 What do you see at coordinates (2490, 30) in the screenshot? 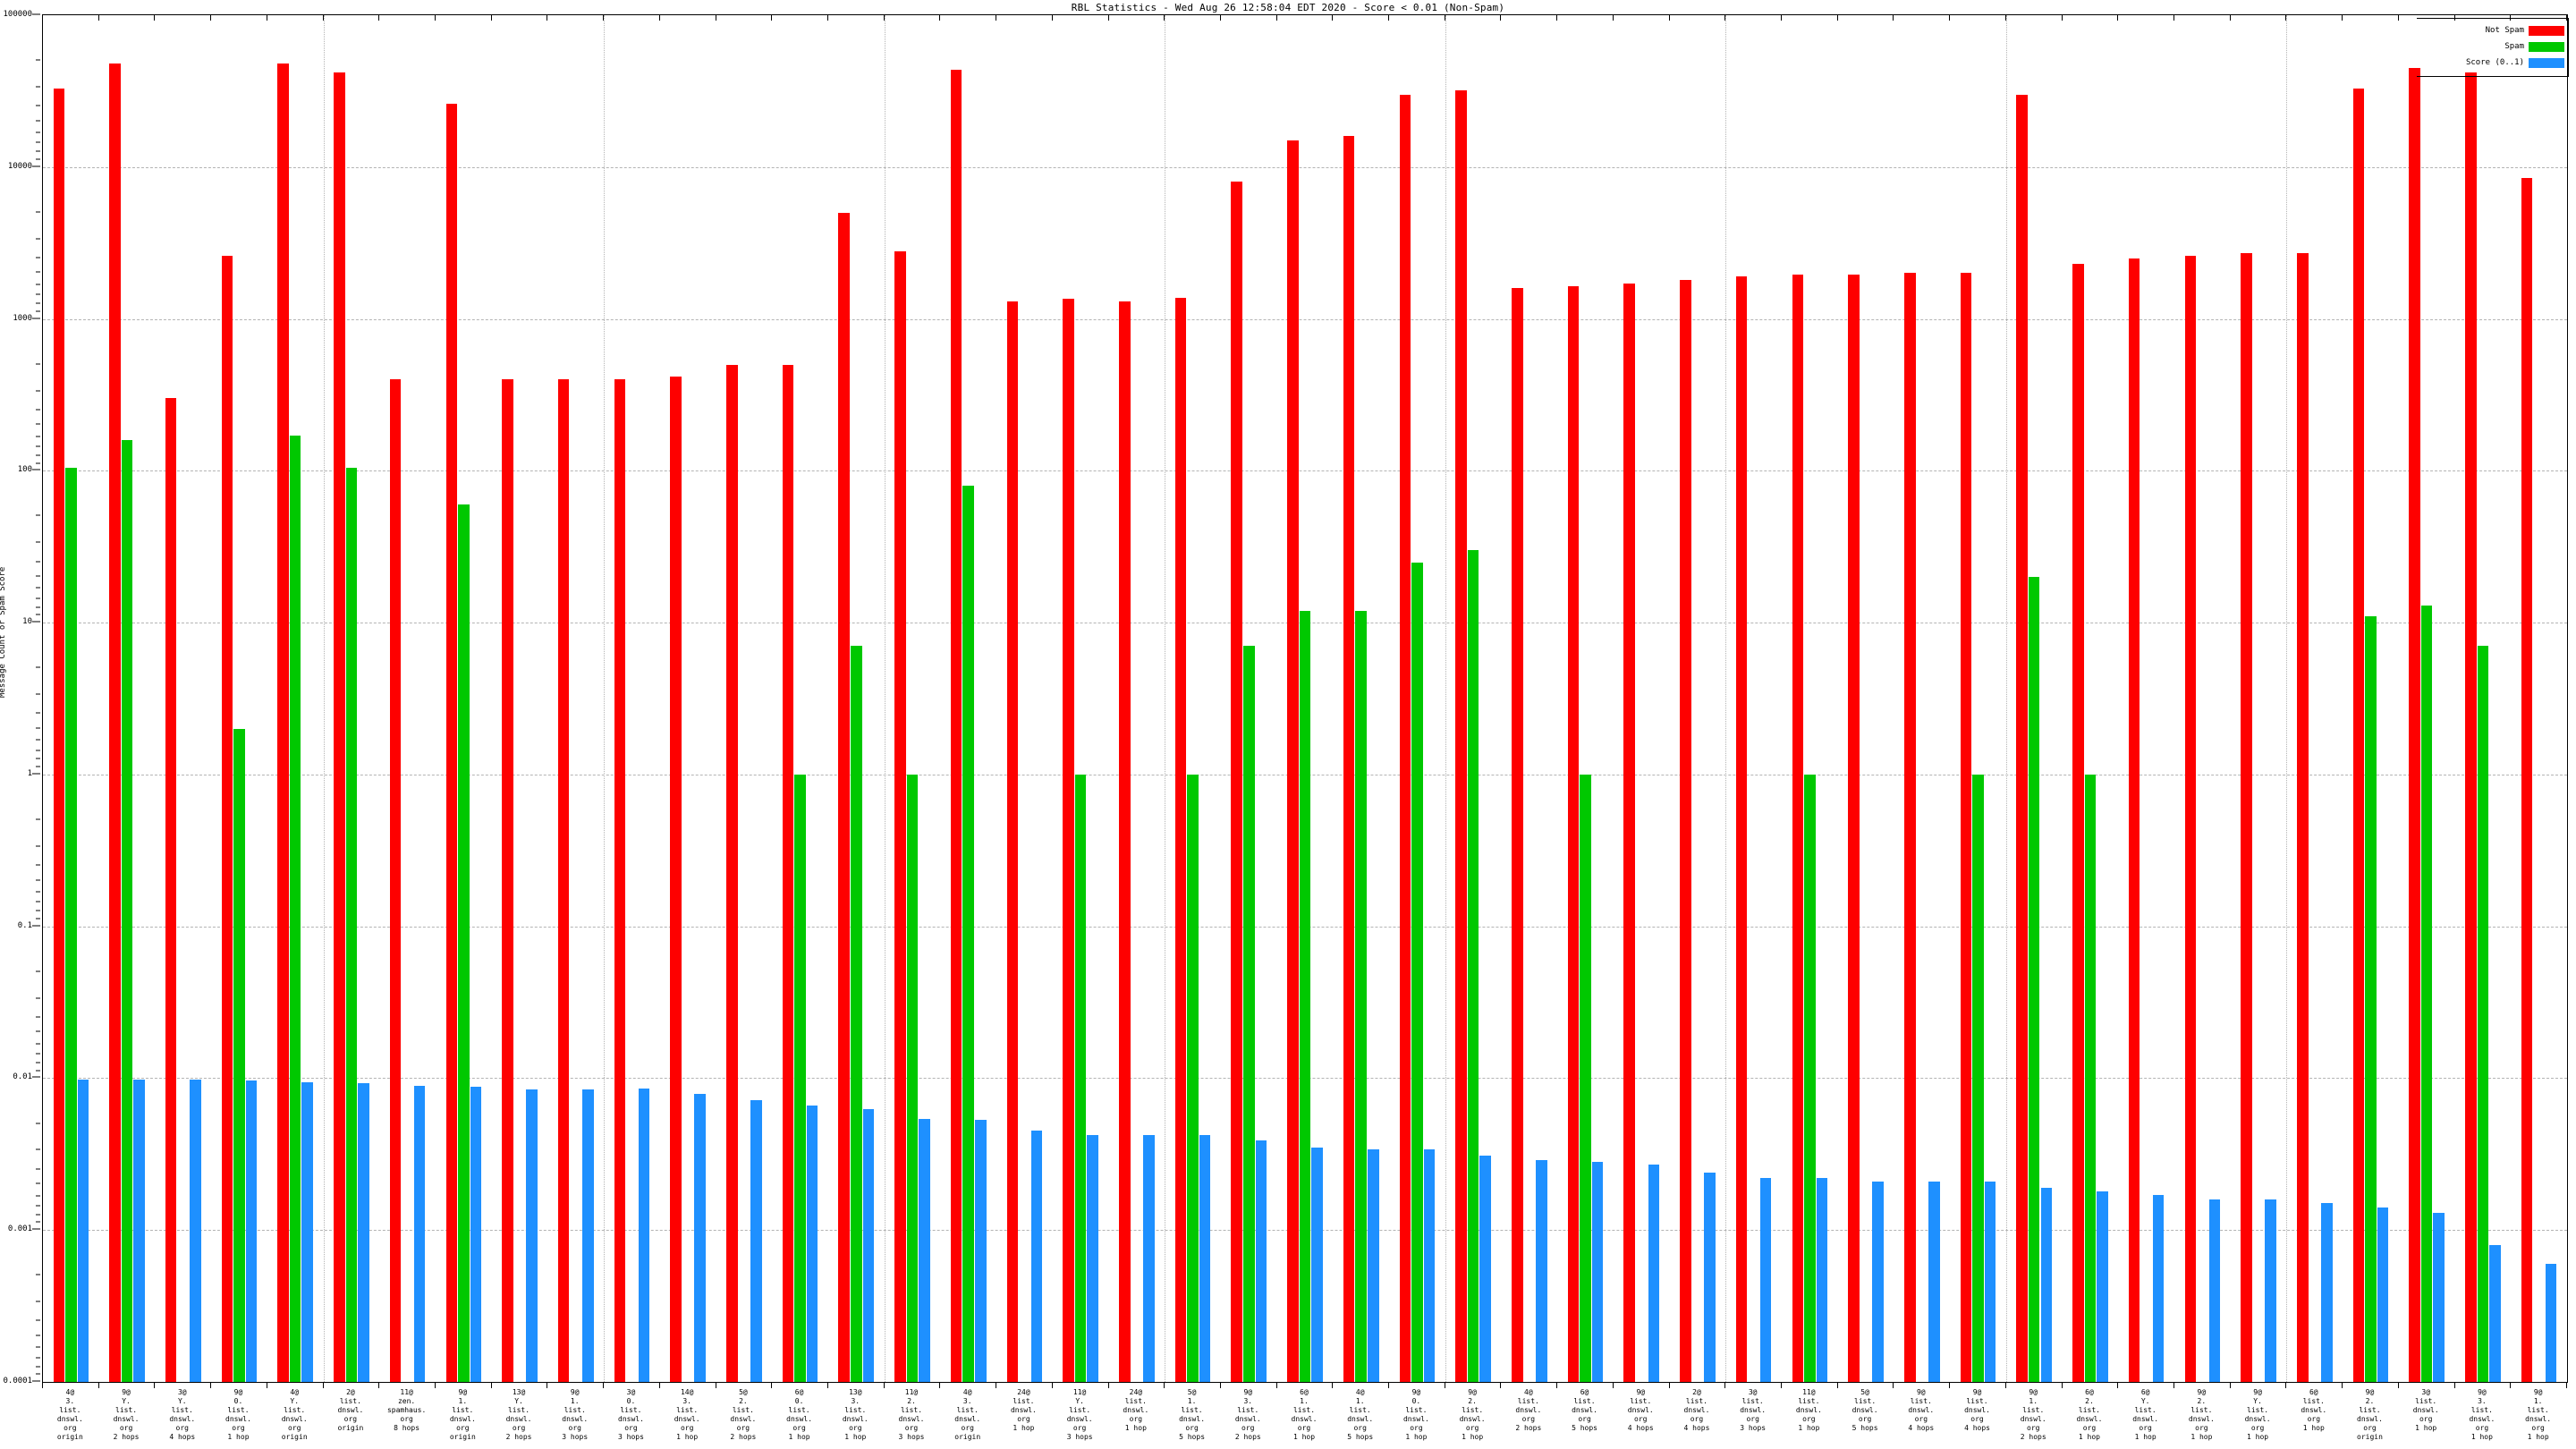
I see `legend-item: Not Spam` at bounding box center [2490, 30].